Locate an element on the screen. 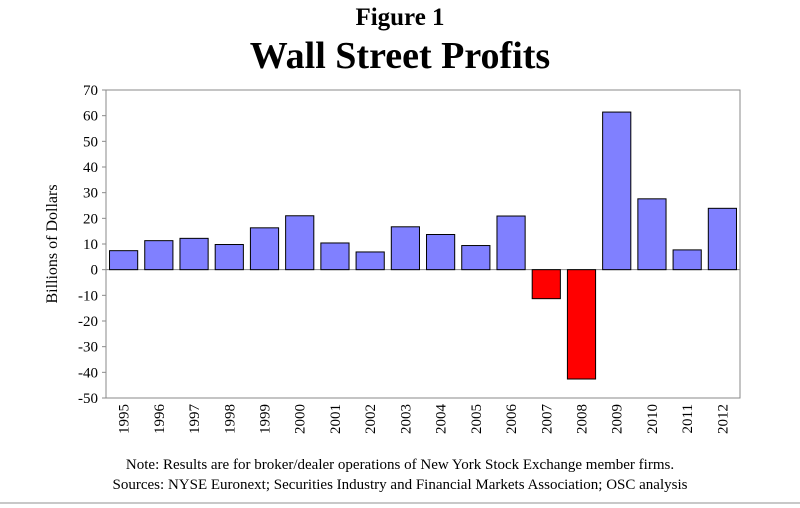  y-tick-label: 50 is located at coordinates (90, 142).